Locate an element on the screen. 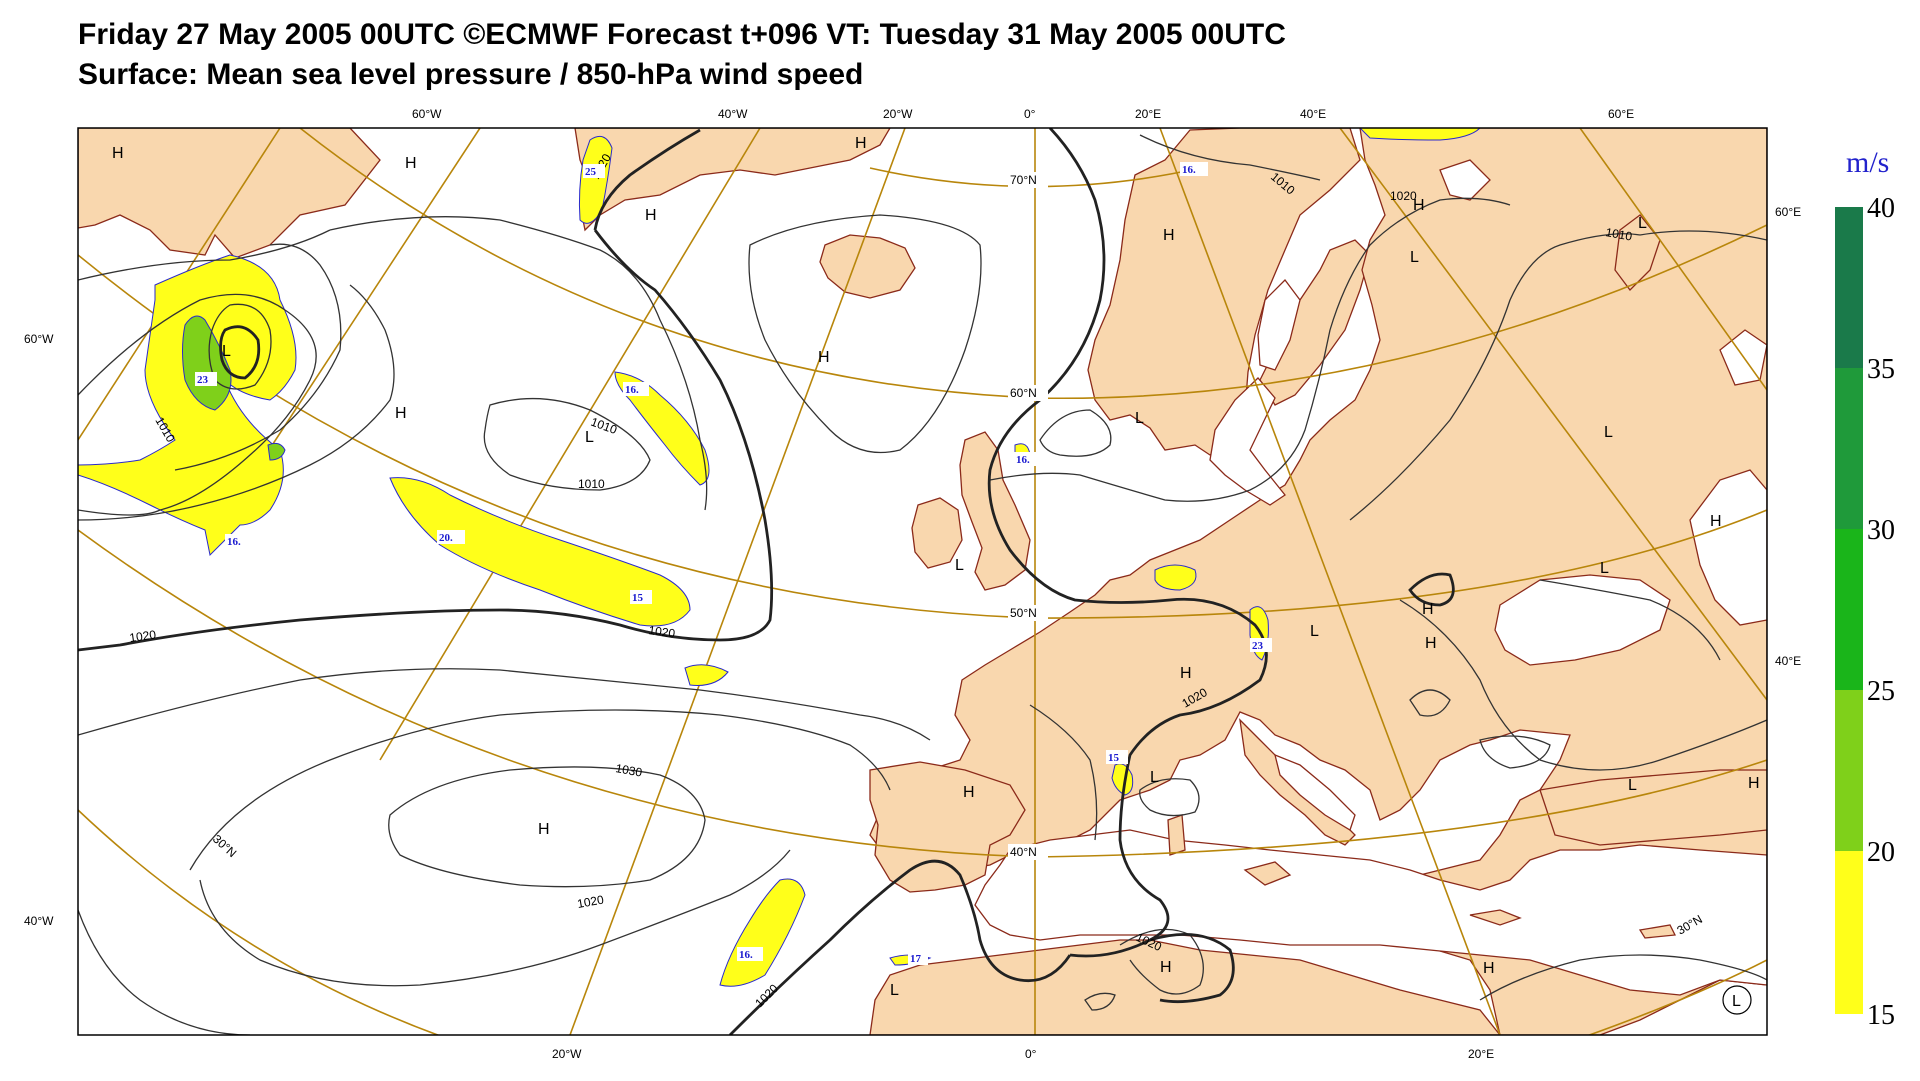 This screenshot has width=1920, height=1081. isobar-thick-greenland is located at coordinates (426, 440).